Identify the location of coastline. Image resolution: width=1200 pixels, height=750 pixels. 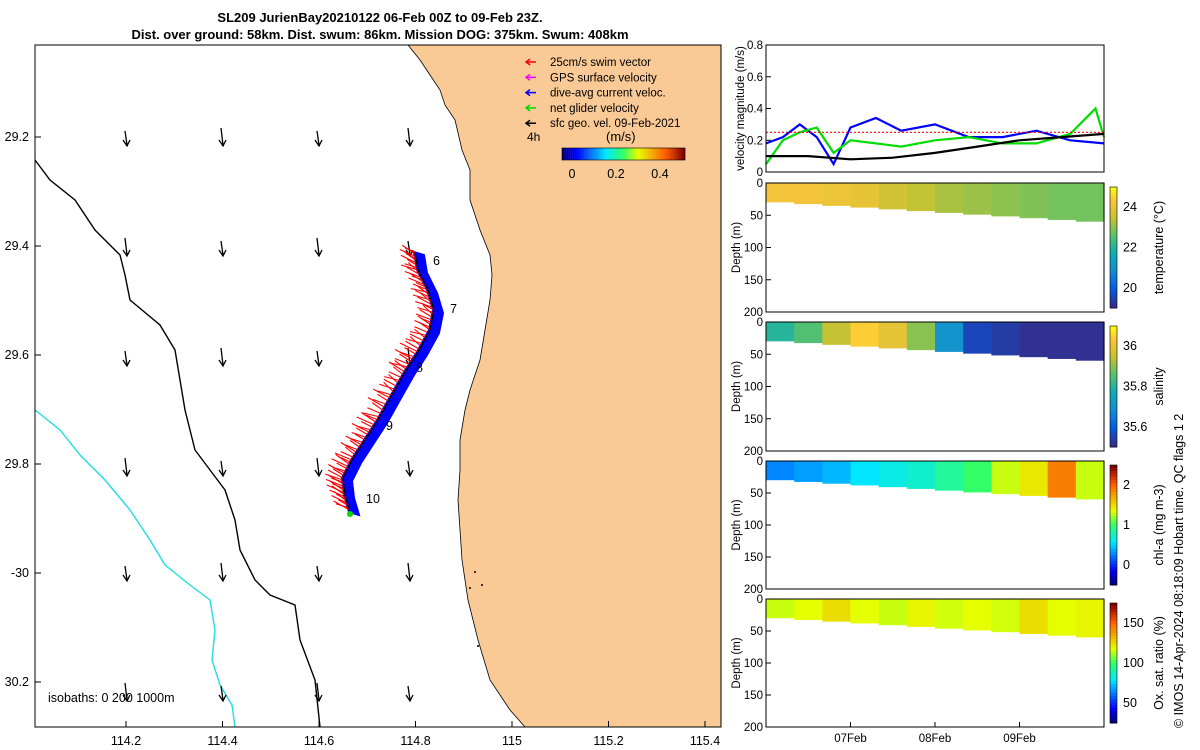
(466, 386).